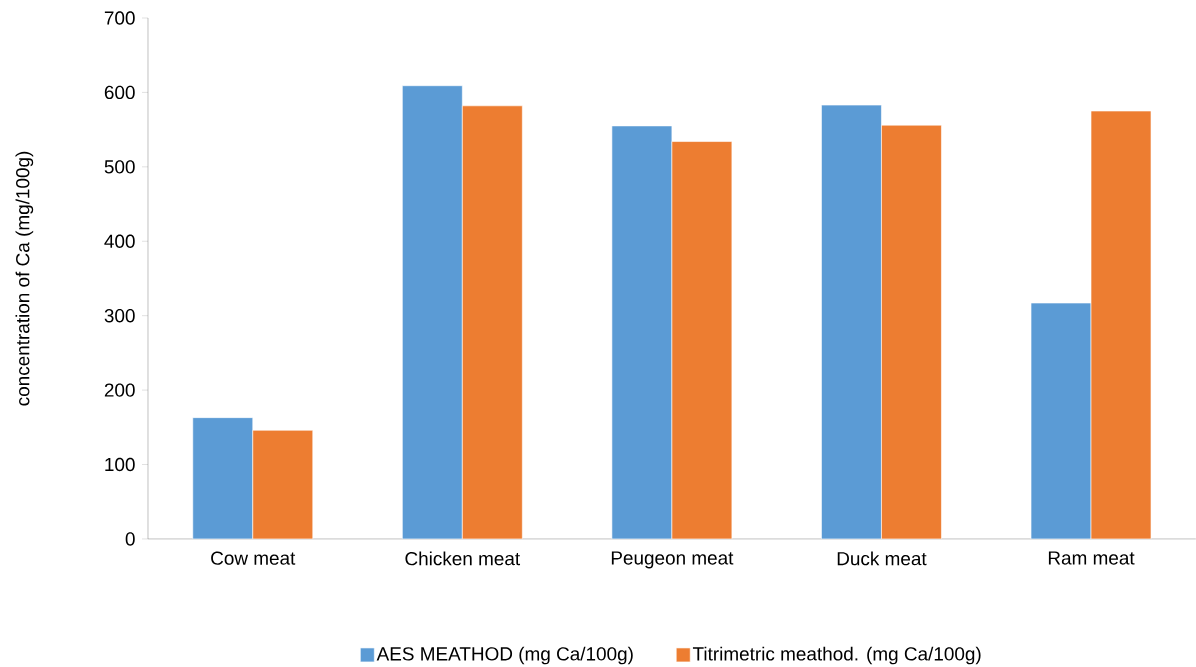 The width and height of the screenshot is (1196, 667). I want to click on y-tick-label: 400, so click(119, 241).